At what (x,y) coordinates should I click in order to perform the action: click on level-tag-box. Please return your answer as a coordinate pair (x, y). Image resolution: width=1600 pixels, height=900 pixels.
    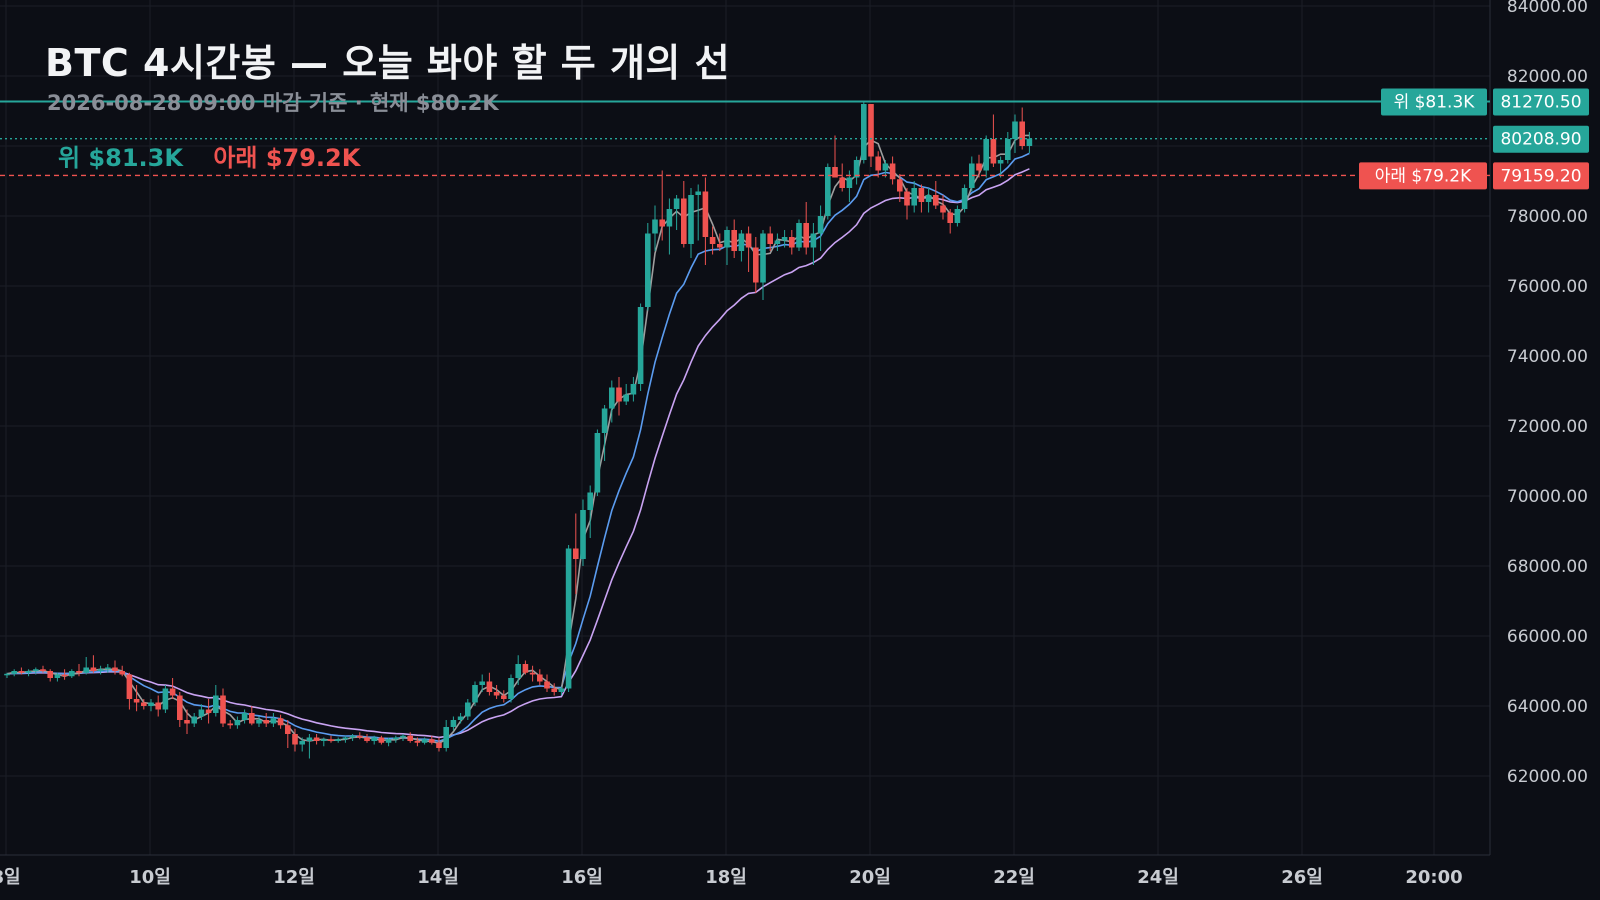
    Looking at the image, I should click on (1434, 102).